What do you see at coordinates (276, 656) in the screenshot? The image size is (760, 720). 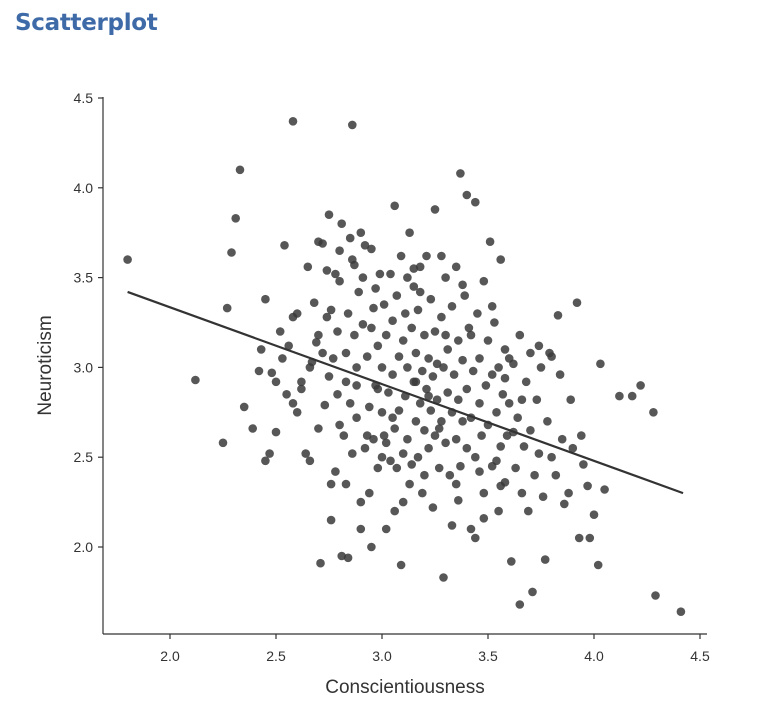 I see `x-tick-label: 2.5` at bounding box center [276, 656].